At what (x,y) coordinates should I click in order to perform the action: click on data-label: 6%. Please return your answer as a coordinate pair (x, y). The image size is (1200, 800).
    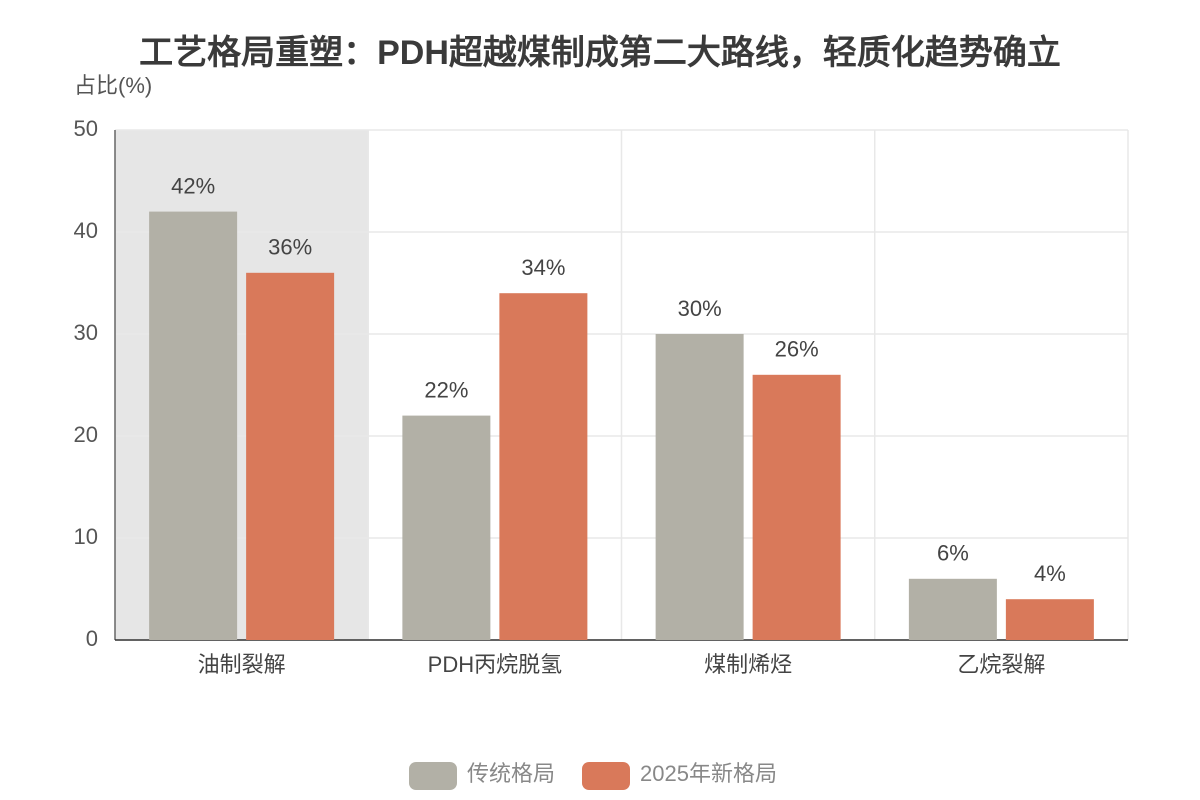
    Looking at the image, I should click on (953, 553).